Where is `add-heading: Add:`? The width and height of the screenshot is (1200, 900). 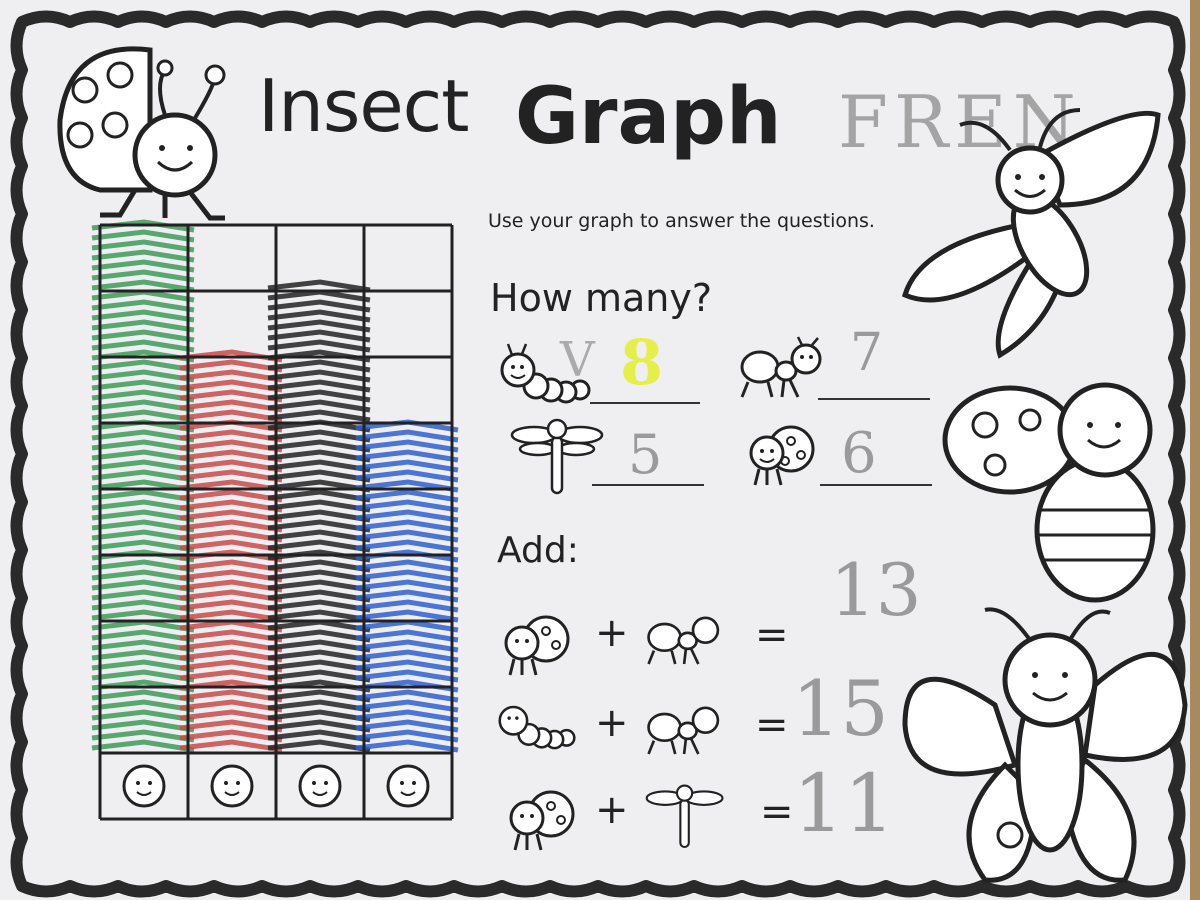 add-heading: Add: is located at coordinates (538, 550).